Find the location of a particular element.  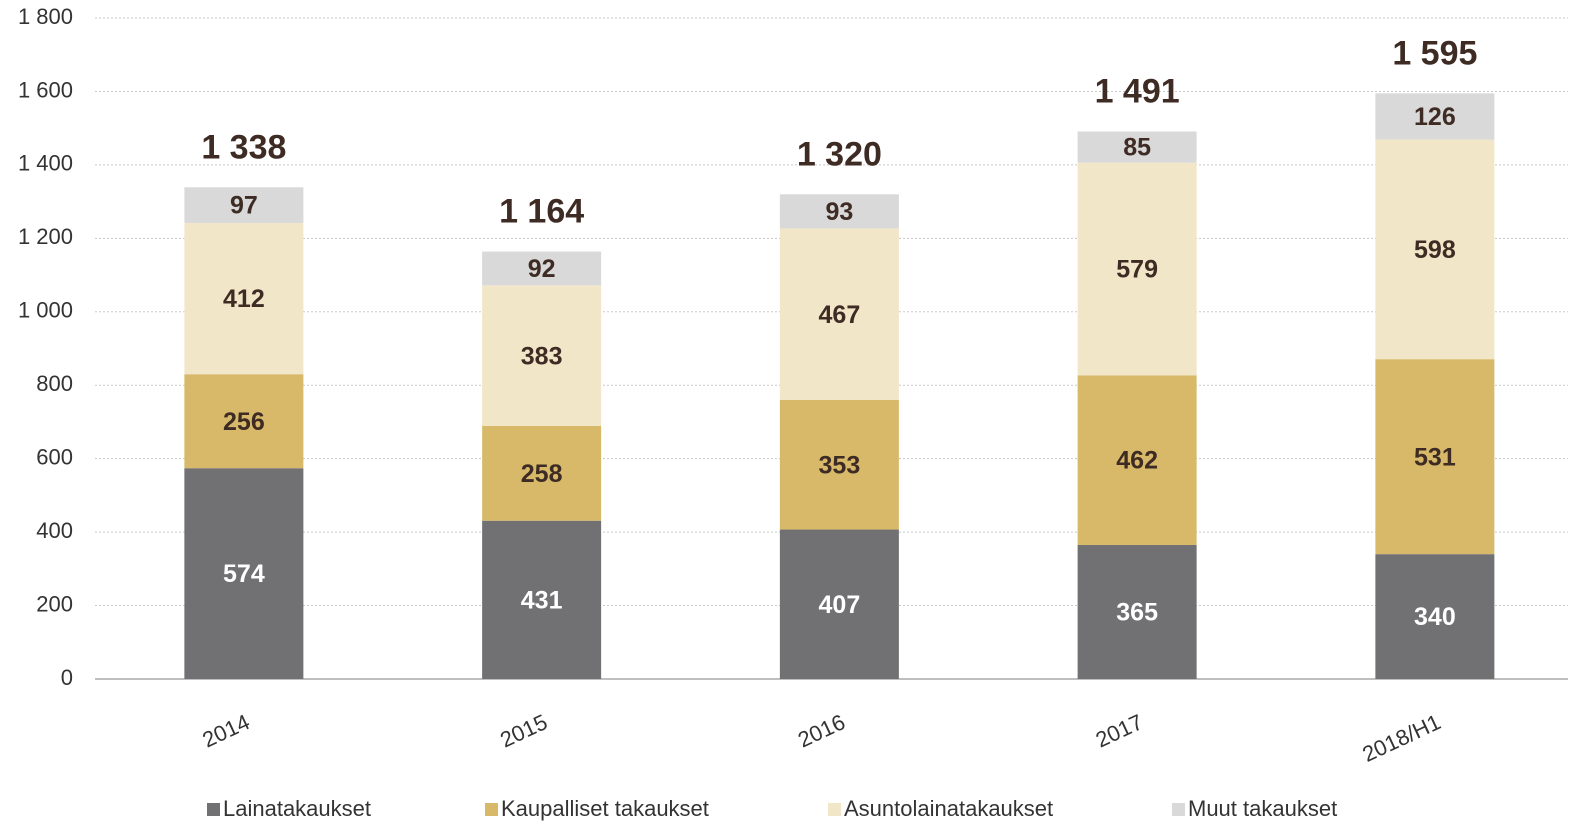

total-label: 1 164 is located at coordinates (541, 212).